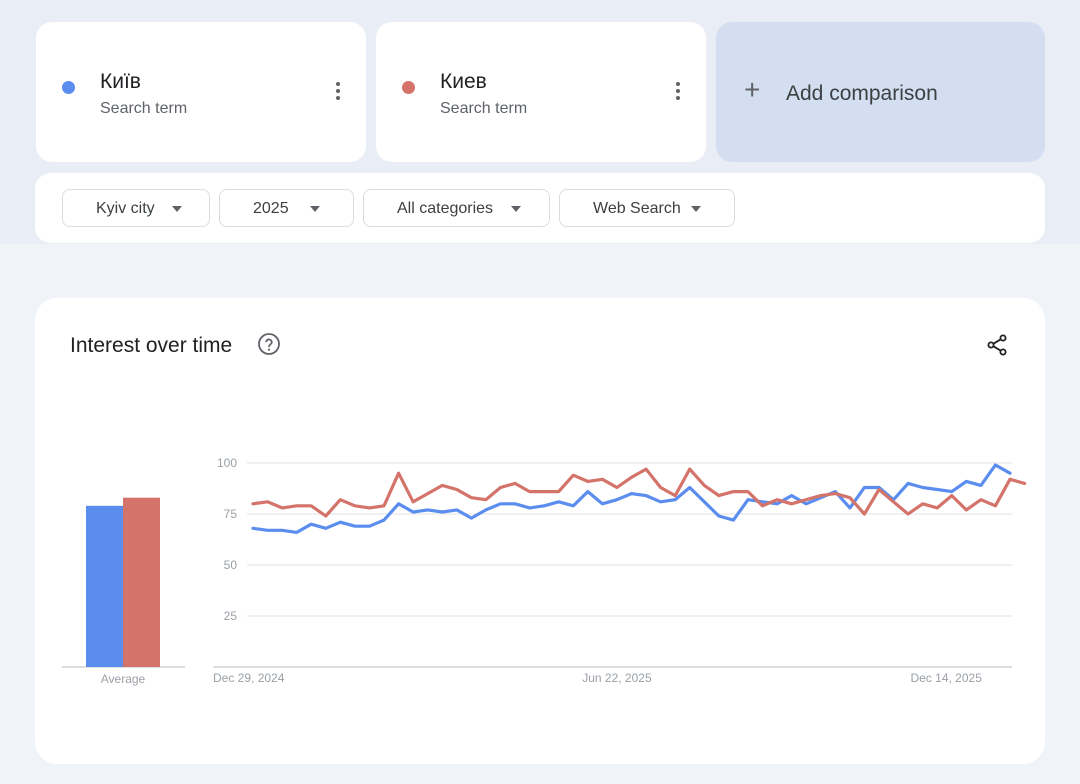 The height and width of the screenshot is (784, 1080). I want to click on y-tick-label: 50, so click(231, 565).